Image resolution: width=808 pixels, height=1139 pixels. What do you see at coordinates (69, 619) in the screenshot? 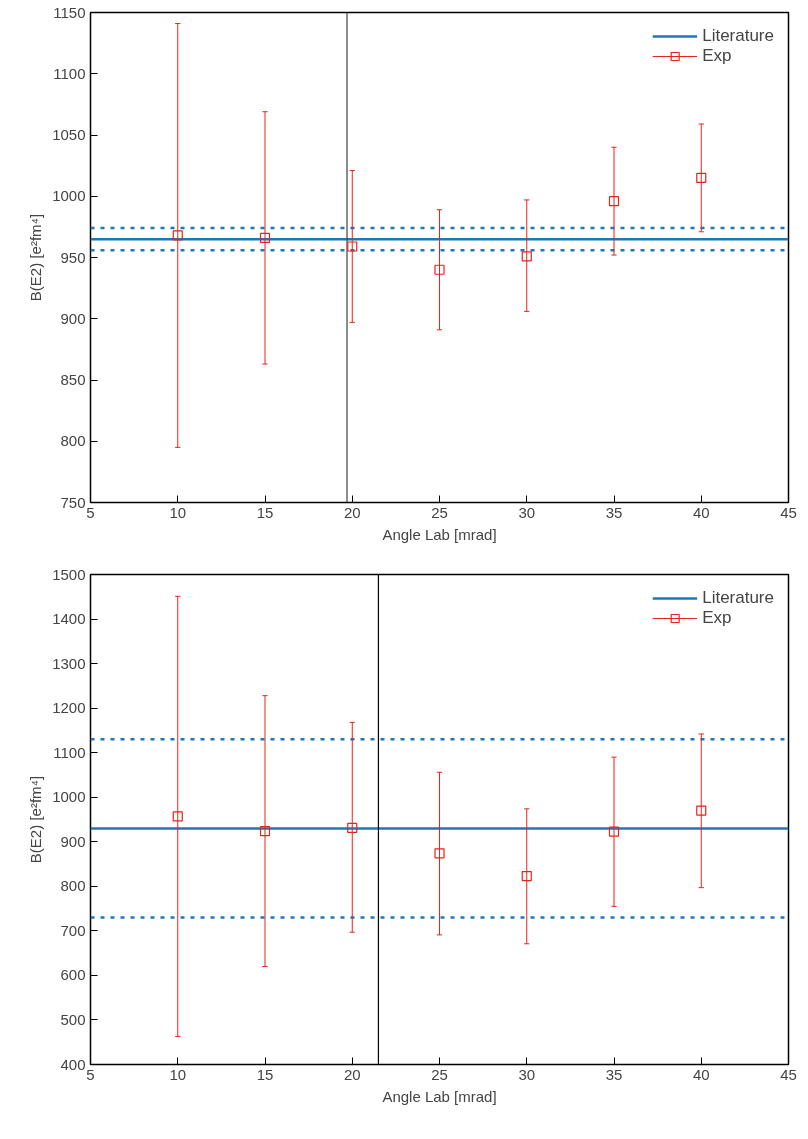
I see `y-tick-label: 1400` at bounding box center [69, 619].